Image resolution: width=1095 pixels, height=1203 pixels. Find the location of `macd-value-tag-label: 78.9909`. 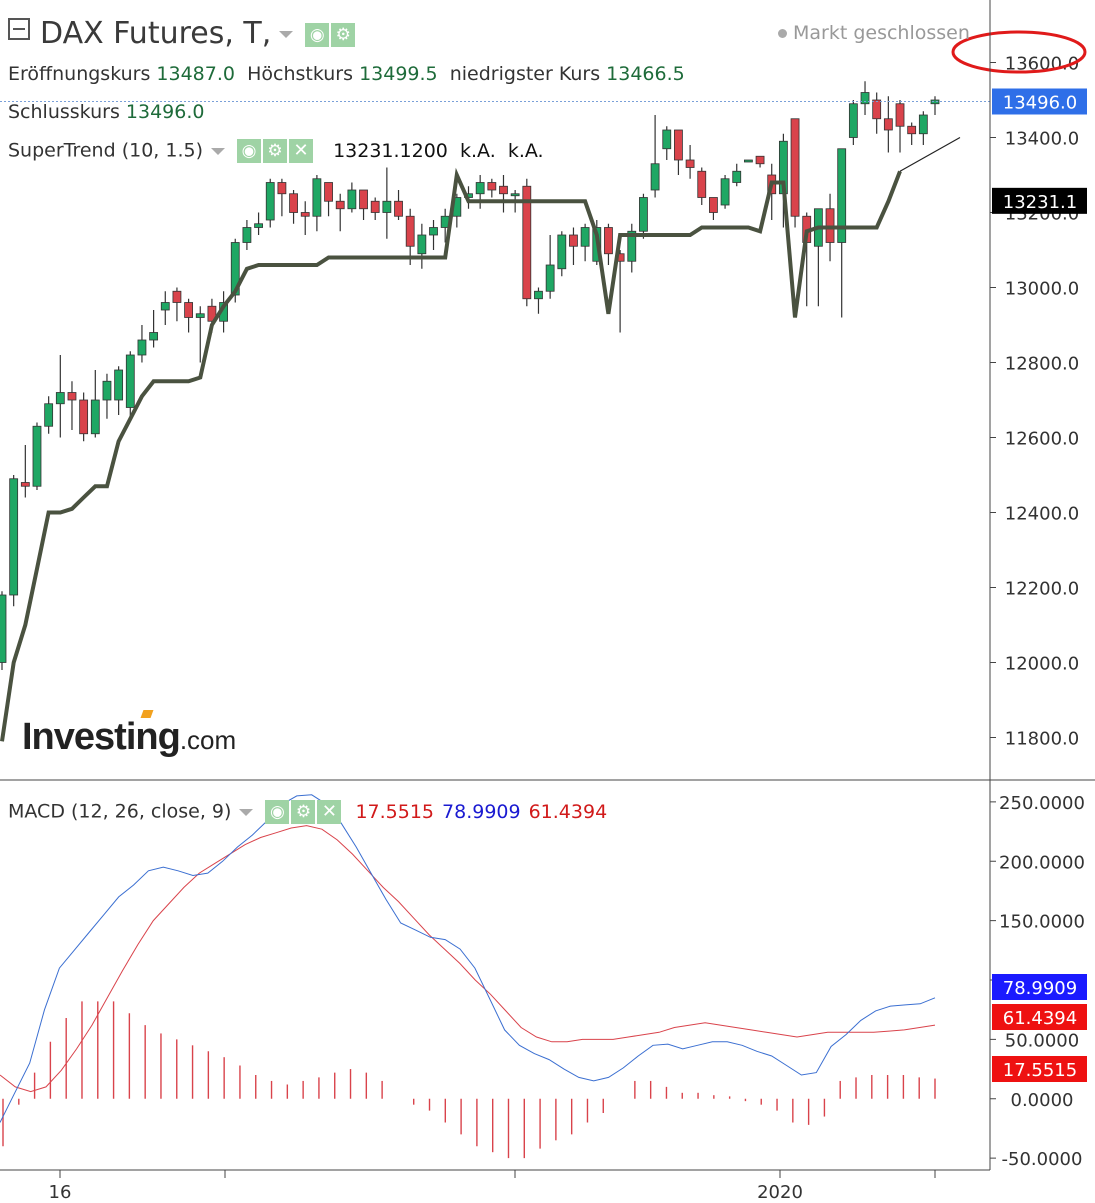

macd-value-tag-label: 78.9909 is located at coordinates (1040, 988).